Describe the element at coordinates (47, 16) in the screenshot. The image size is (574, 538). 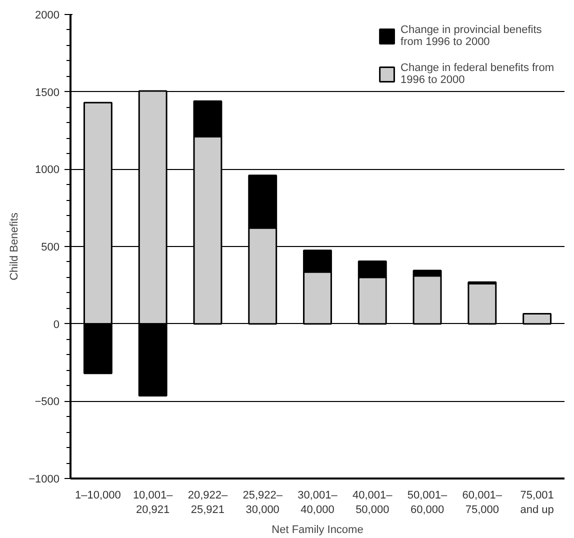
I see `y-tick-label: 2000` at that location.